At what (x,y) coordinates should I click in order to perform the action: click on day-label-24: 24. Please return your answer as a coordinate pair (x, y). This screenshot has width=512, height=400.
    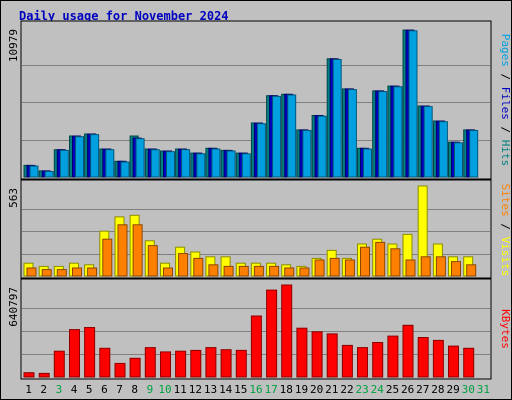
    Looking at the image, I should click on (378, 389).